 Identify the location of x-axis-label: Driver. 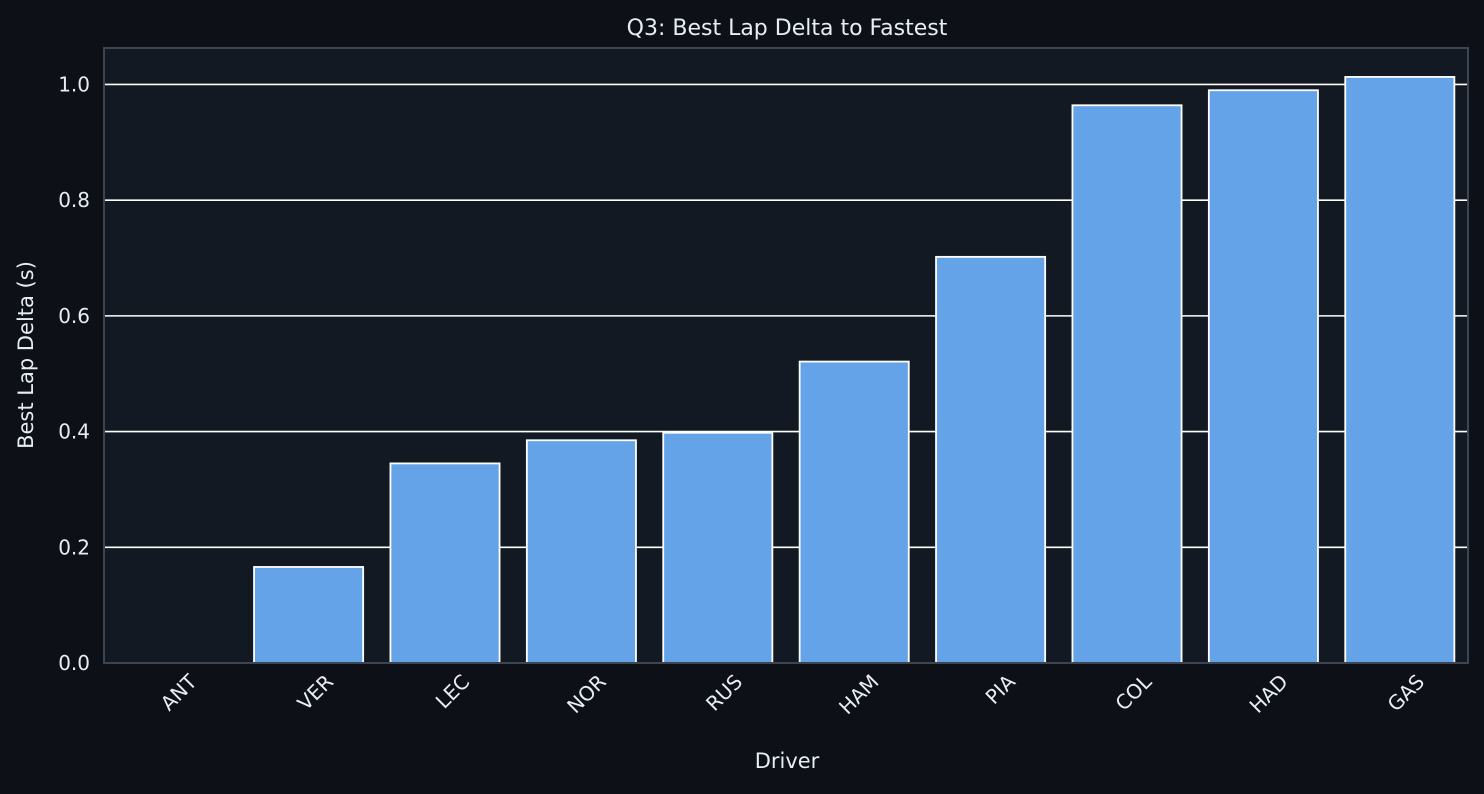
(787, 761).